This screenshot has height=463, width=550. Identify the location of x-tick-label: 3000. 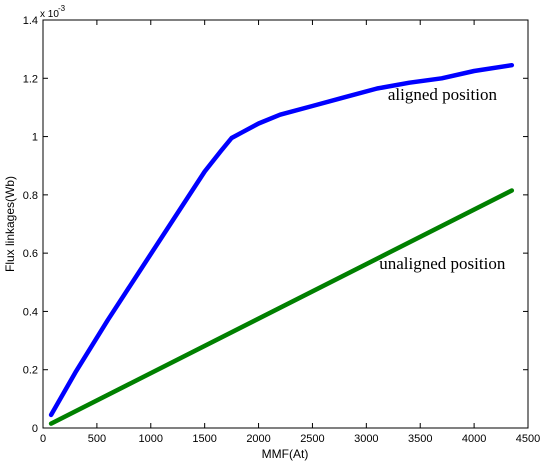
(366, 439).